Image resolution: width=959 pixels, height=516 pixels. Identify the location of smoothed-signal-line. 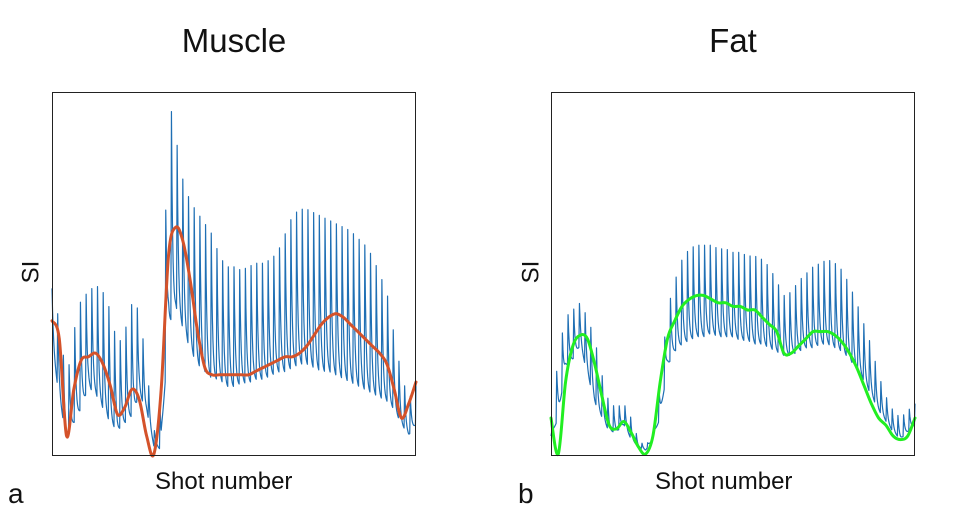
(733, 374).